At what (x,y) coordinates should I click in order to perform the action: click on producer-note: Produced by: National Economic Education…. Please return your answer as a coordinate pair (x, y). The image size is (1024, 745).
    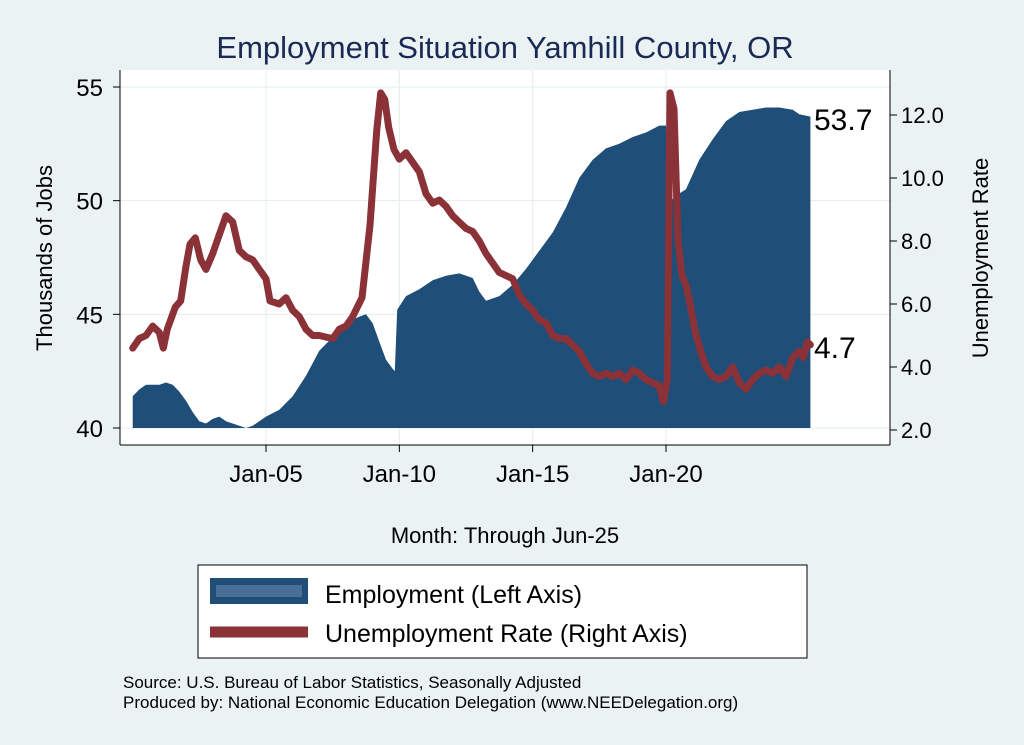
    Looking at the image, I should click on (430, 702).